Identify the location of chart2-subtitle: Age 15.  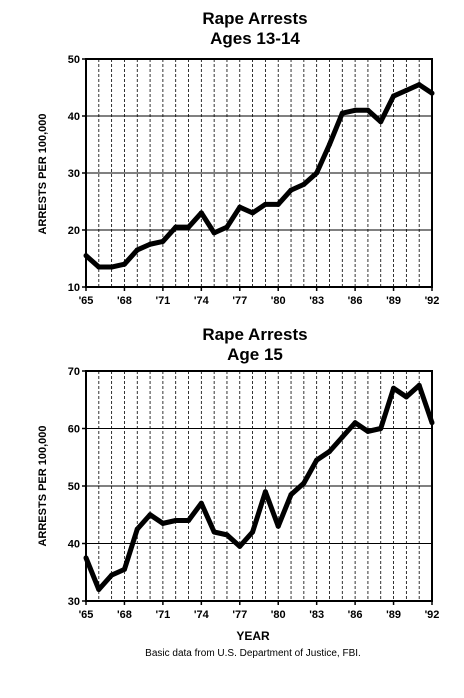
(255, 354).